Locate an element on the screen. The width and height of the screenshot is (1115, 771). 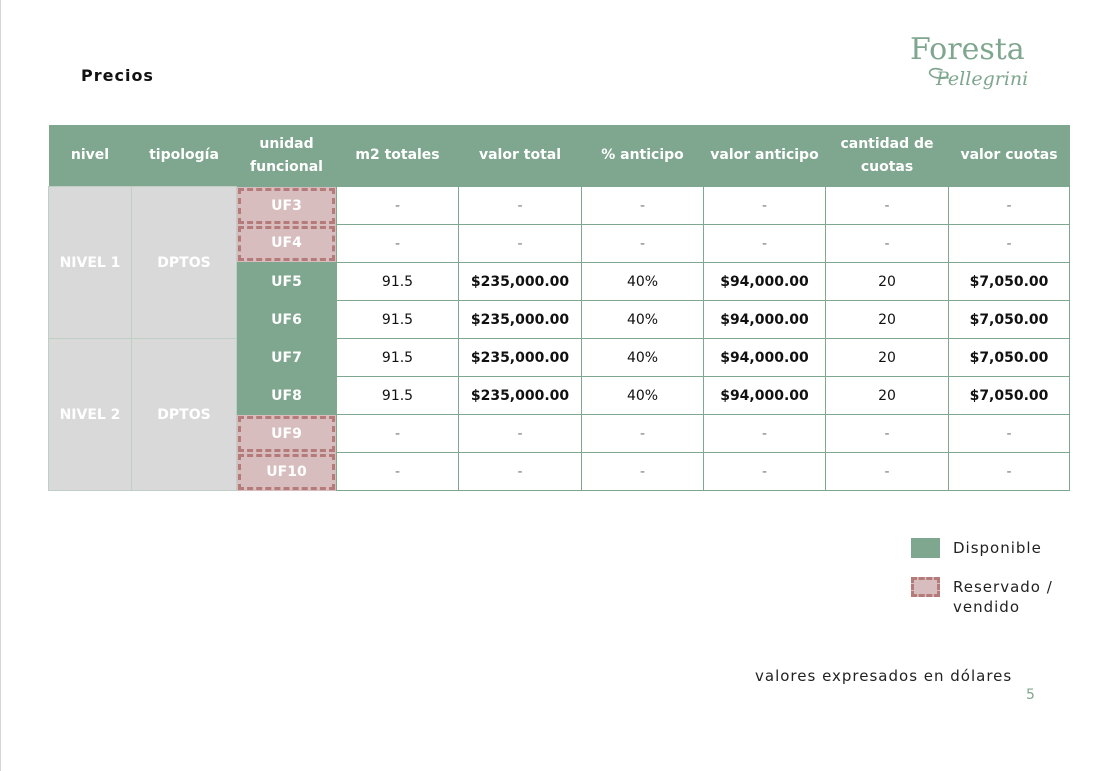
unidad-cell: UF7 is located at coordinates (286, 357).